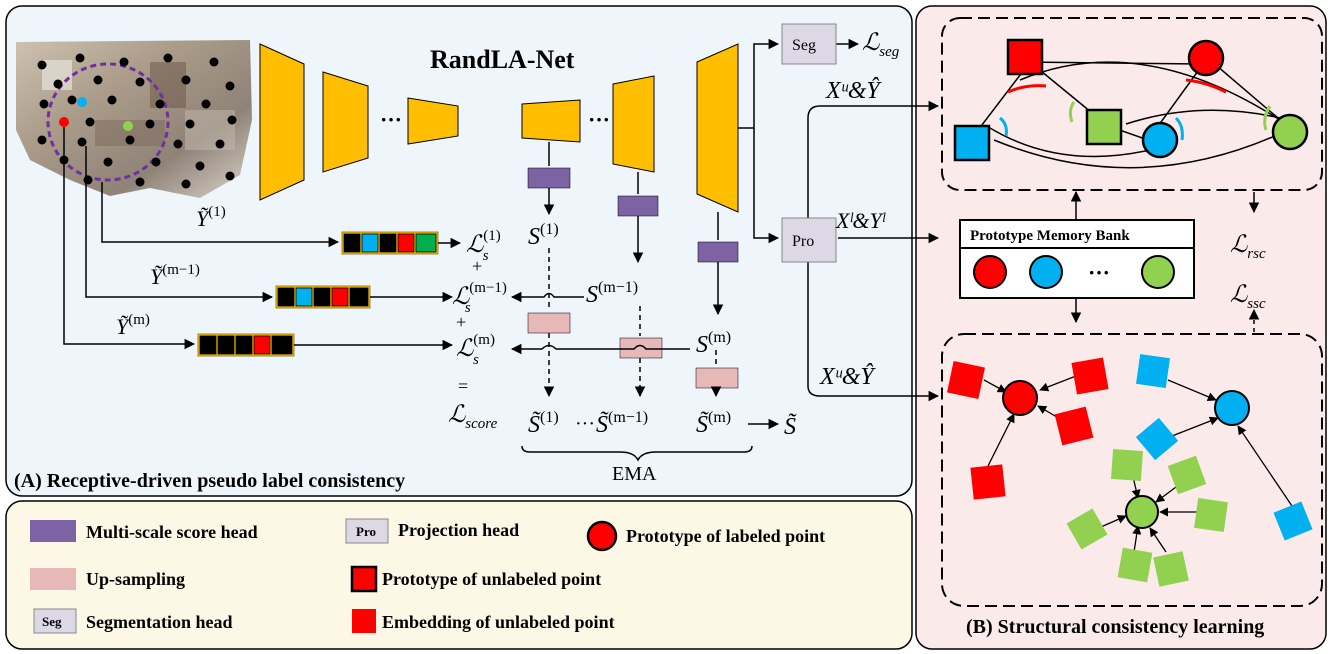 Image resolution: width=1332 pixels, height=654 pixels. I want to click on sm-label: S(m), so click(713, 343).